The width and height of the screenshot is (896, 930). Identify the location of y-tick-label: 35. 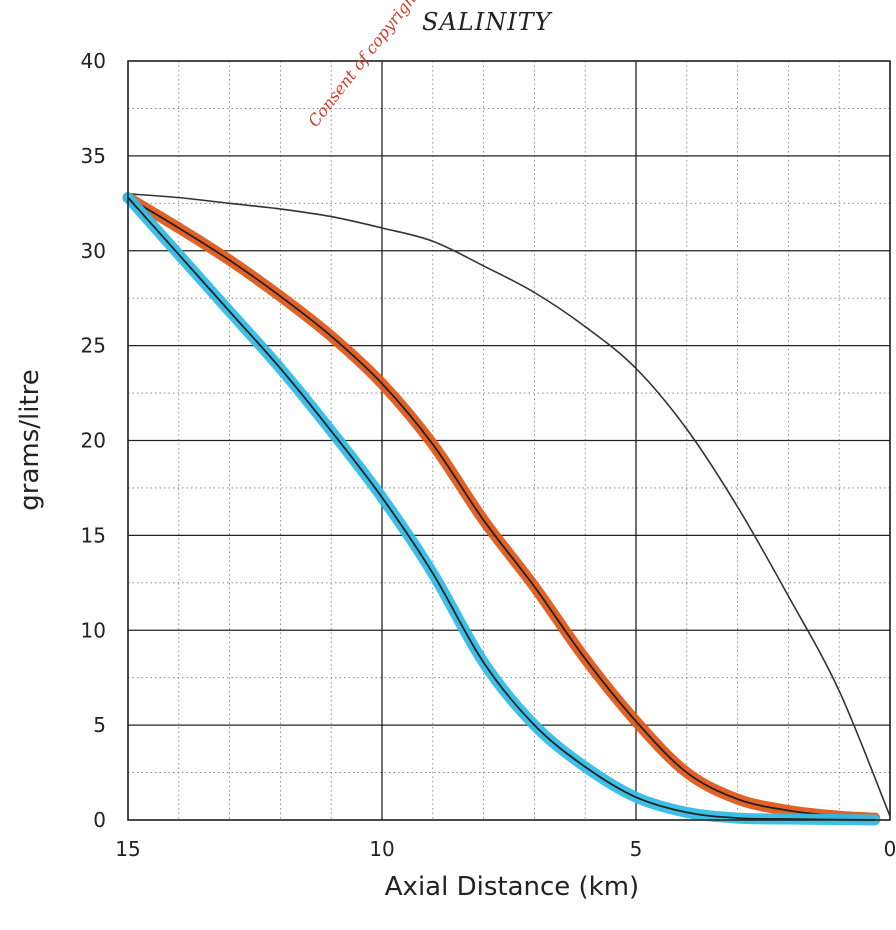
(93, 156).